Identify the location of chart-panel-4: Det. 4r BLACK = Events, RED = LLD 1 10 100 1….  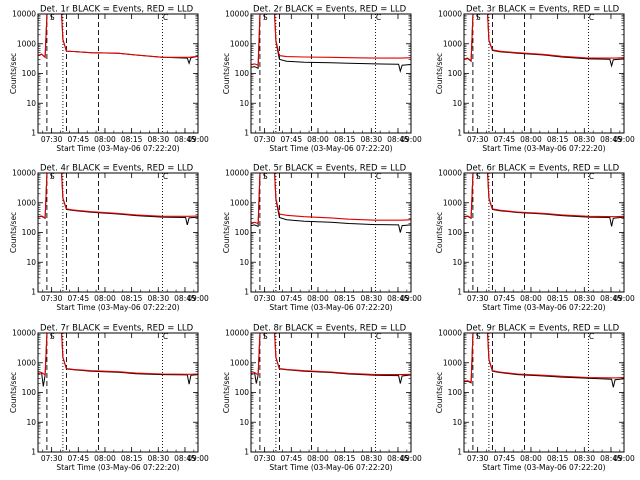
(109, 238).